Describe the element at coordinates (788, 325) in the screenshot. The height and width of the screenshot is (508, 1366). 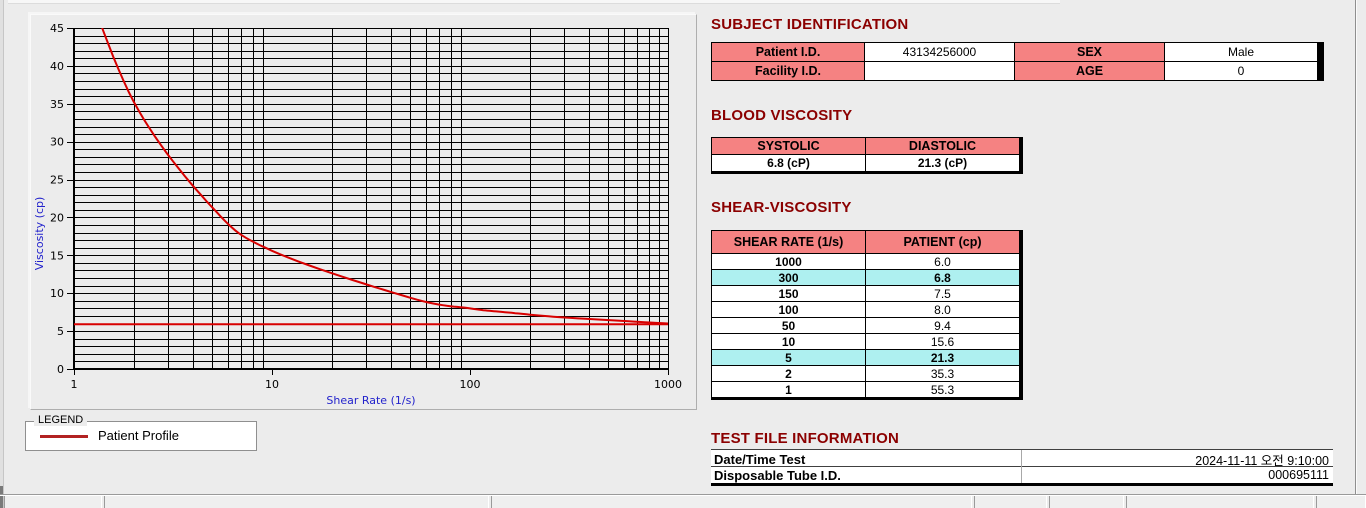
I see `shear-rate-cell: 50` at that location.